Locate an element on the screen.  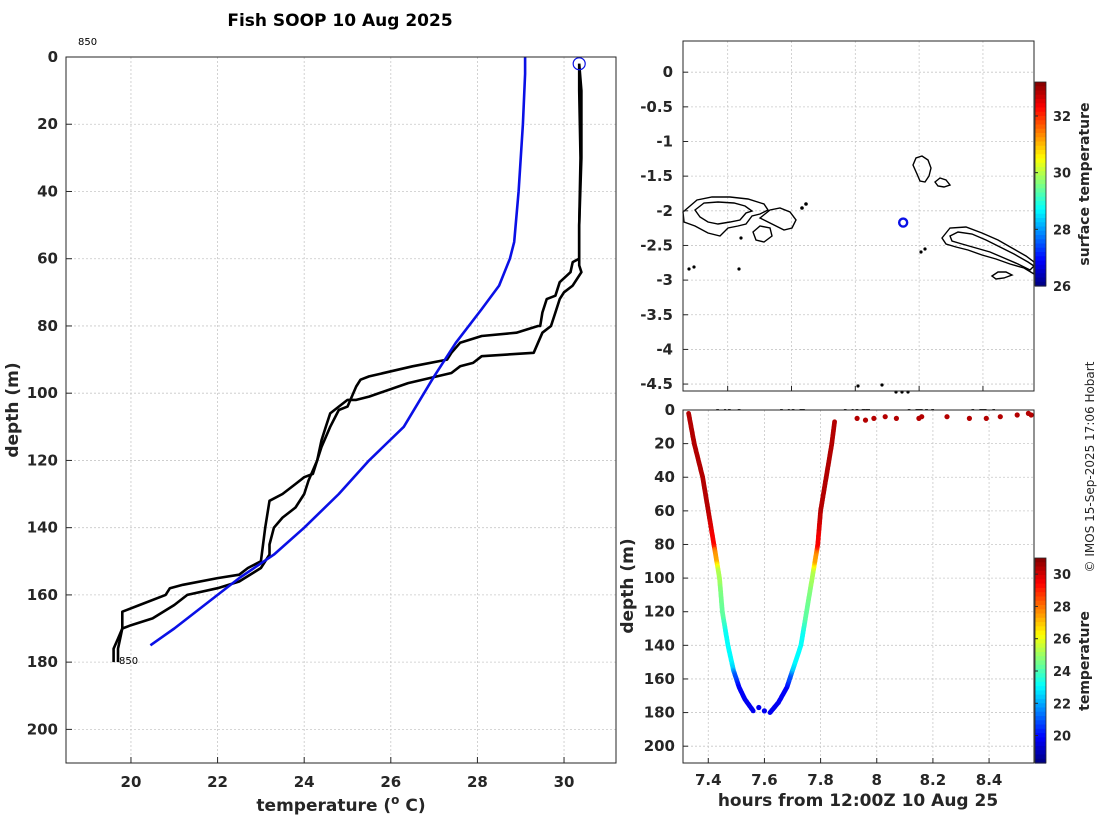
profile-y-tick-label: 140 is located at coordinates (42, 528).